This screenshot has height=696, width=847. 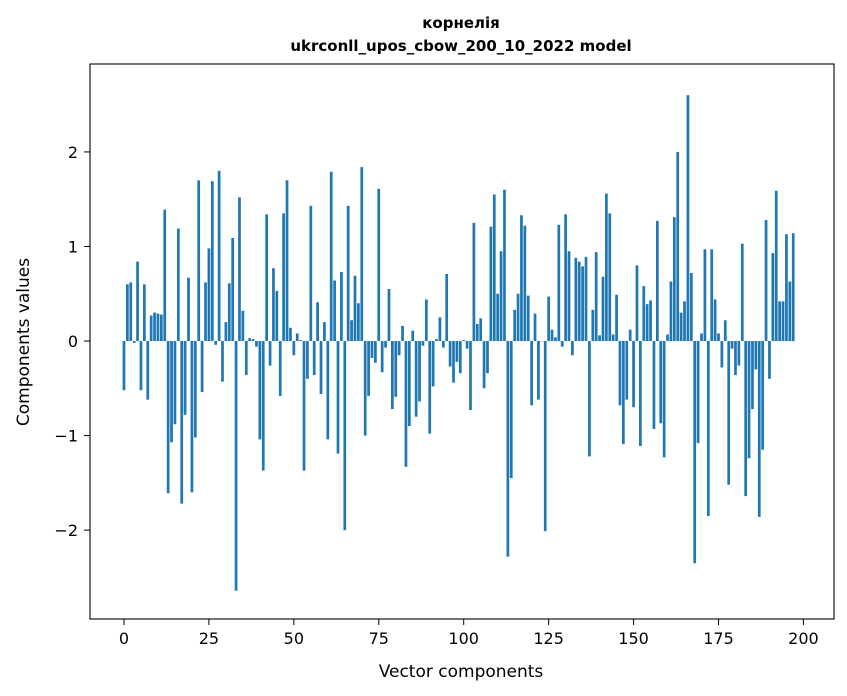 I want to click on x-tick-label: 200, so click(x=803, y=638).